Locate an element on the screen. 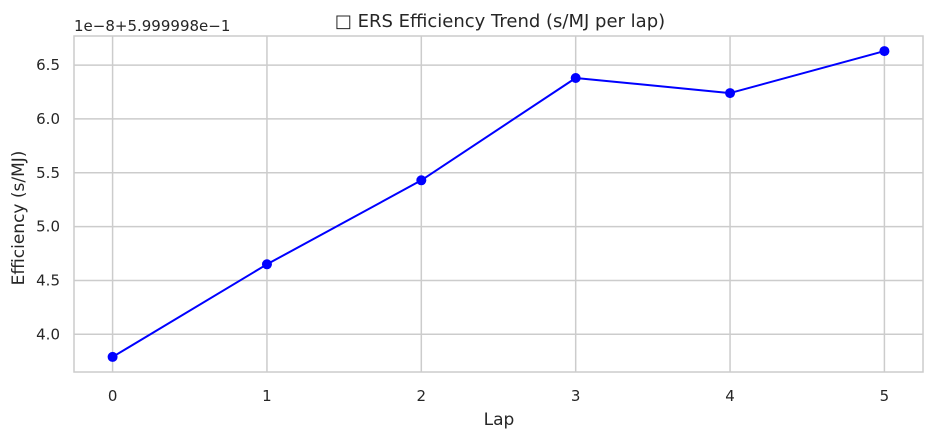  y-tick-label: 6.5 is located at coordinates (48, 65).